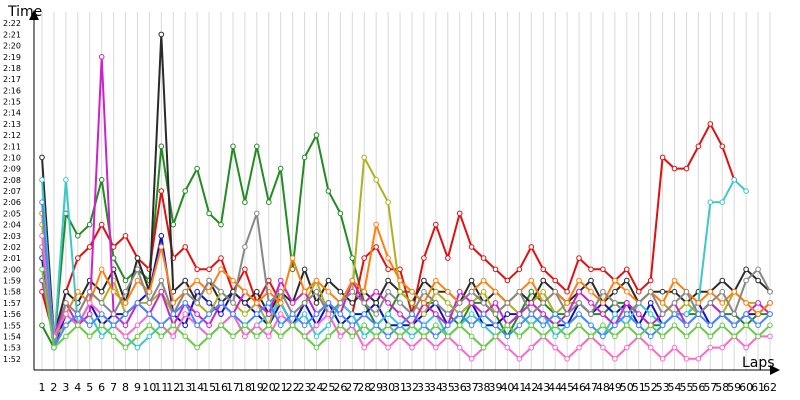  What do you see at coordinates (710, 387) in the screenshot?
I see `x-tick-label: 57` at bounding box center [710, 387].